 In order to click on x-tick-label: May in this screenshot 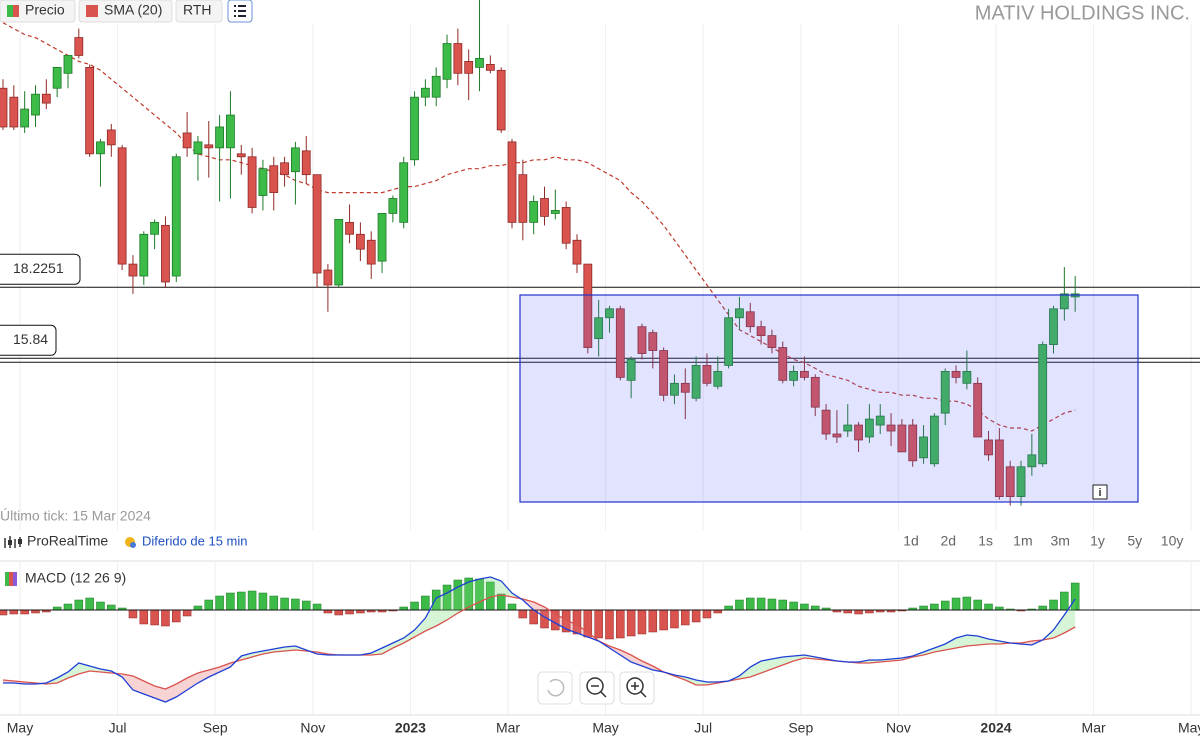, I will do `click(605, 728)`.